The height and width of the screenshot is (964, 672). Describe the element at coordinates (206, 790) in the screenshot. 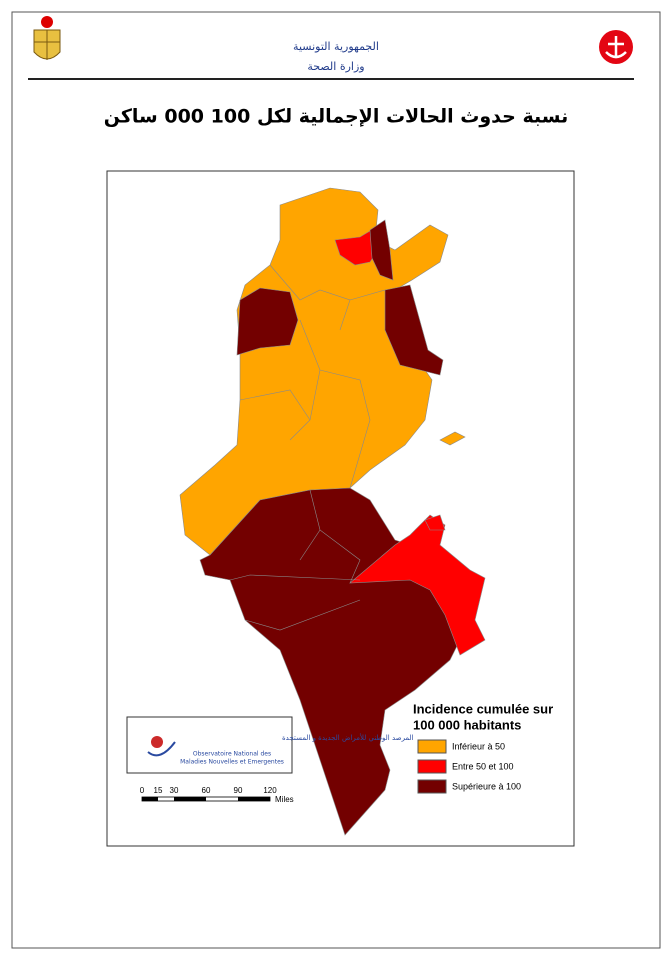

I see `scale-tick-label: 60` at that location.